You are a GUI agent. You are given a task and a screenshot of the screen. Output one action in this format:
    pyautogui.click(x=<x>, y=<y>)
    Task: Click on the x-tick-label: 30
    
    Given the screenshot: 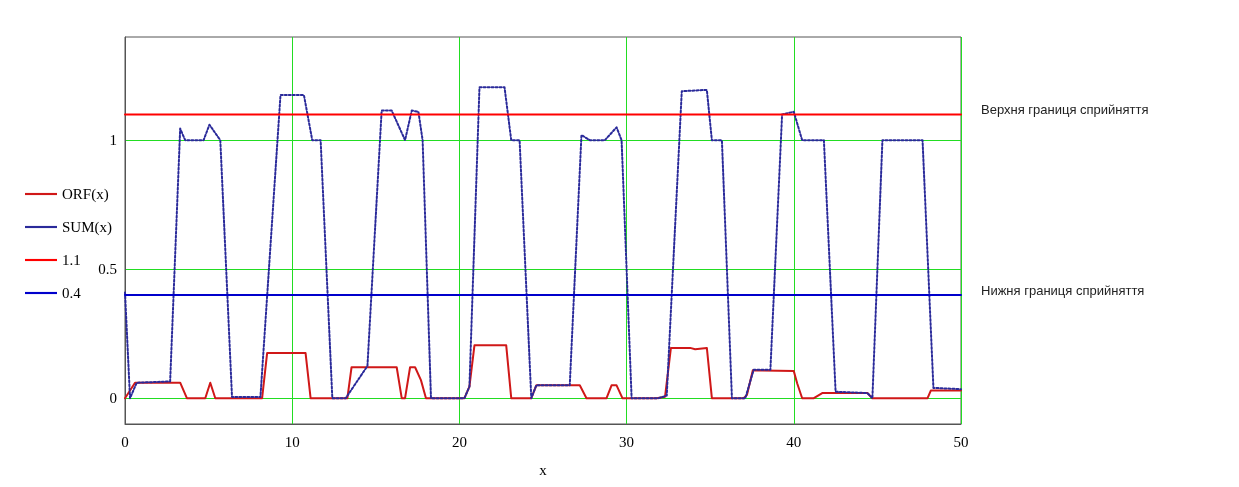 What is the action you would take?
    pyautogui.click(x=627, y=441)
    